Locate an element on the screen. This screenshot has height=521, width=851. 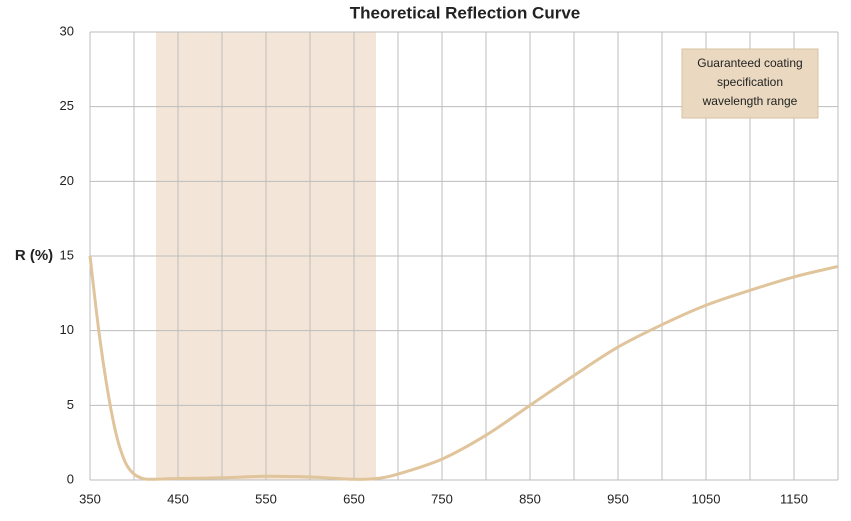
x-tick-label: 850 is located at coordinates (530, 498).